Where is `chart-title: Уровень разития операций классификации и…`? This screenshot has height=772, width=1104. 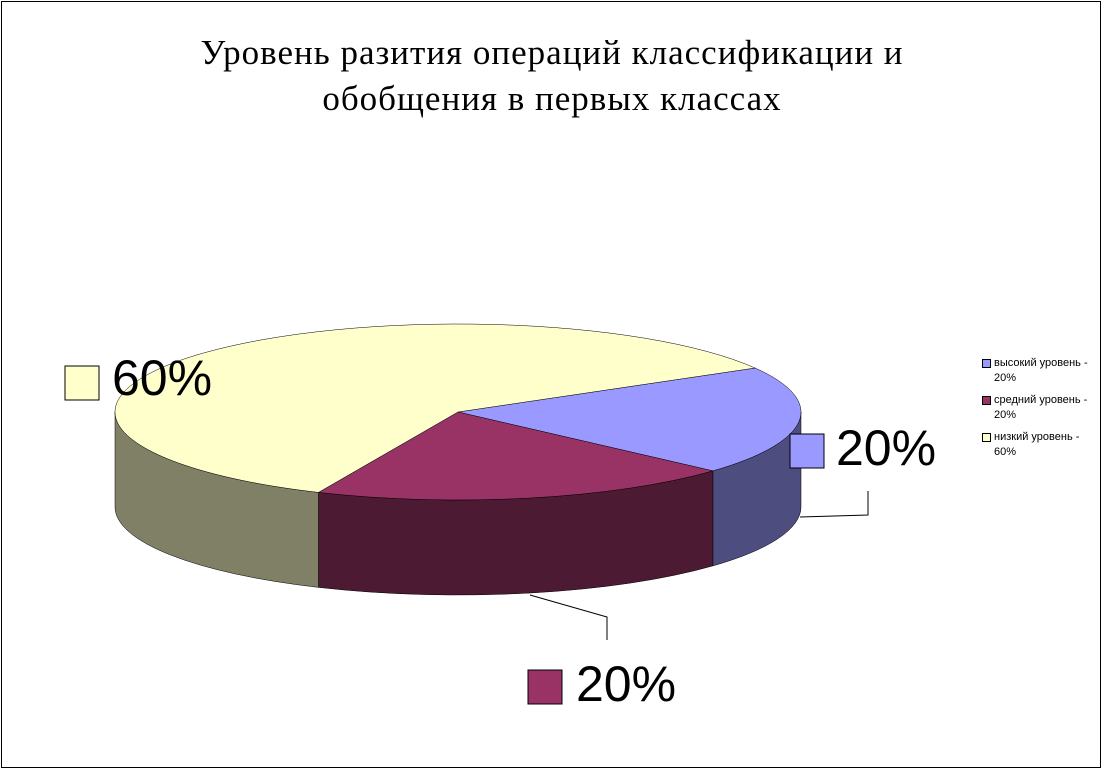
chart-title: Уровень разития операций классификации и… is located at coordinates (552, 75).